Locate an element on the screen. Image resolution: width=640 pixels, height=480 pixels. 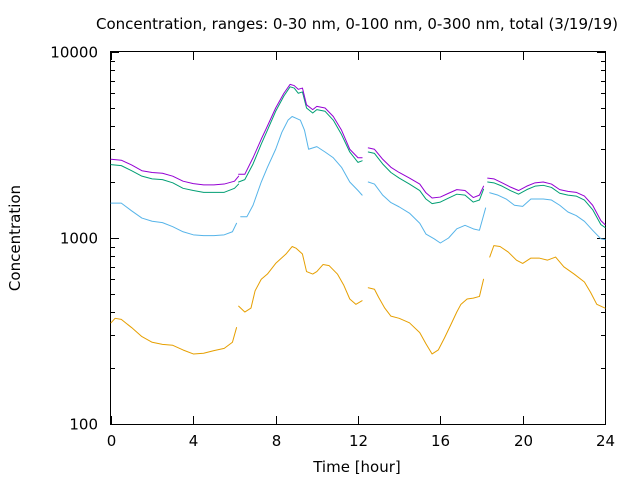
x-tick-label: 0 is located at coordinates (112, 441).